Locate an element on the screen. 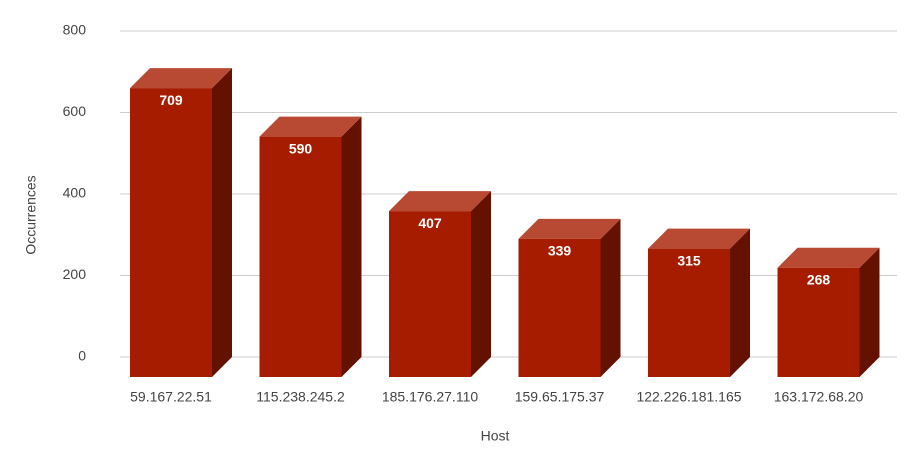 This screenshot has height=467, width=921. x-tick-label: 185.176.27.110 is located at coordinates (430, 397).